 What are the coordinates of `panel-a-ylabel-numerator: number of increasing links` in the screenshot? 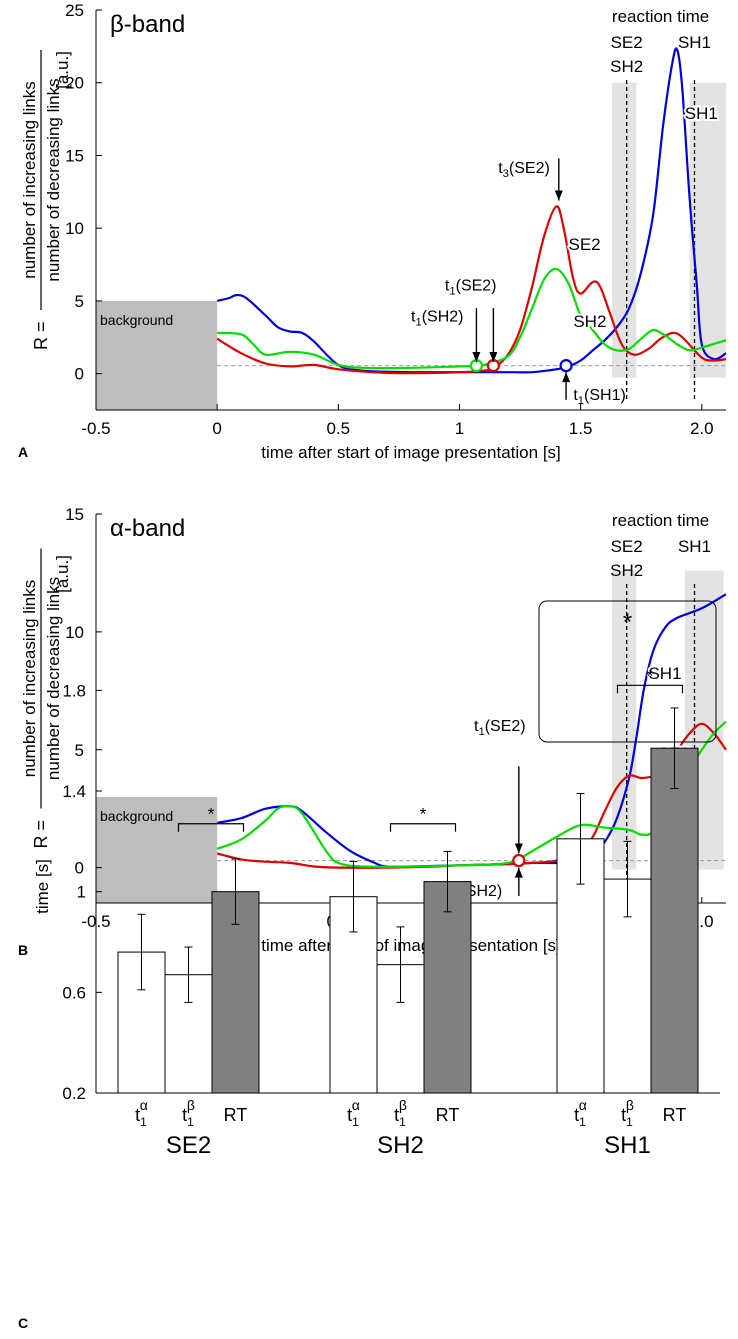 It's located at (29, 179).